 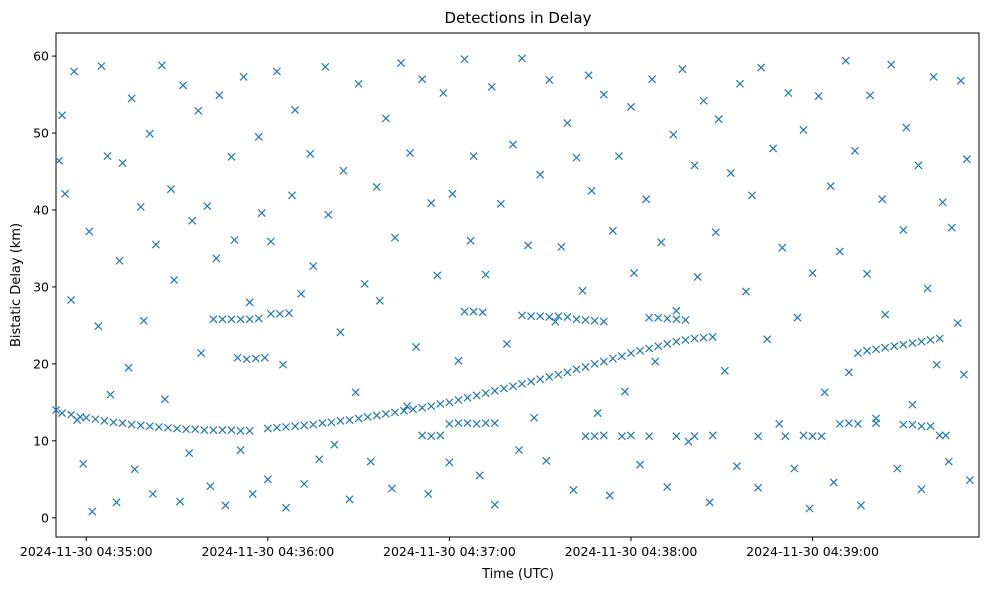 I want to click on x-tick-label: 2024-11-30 04:36:00, so click(x=267, y=551).